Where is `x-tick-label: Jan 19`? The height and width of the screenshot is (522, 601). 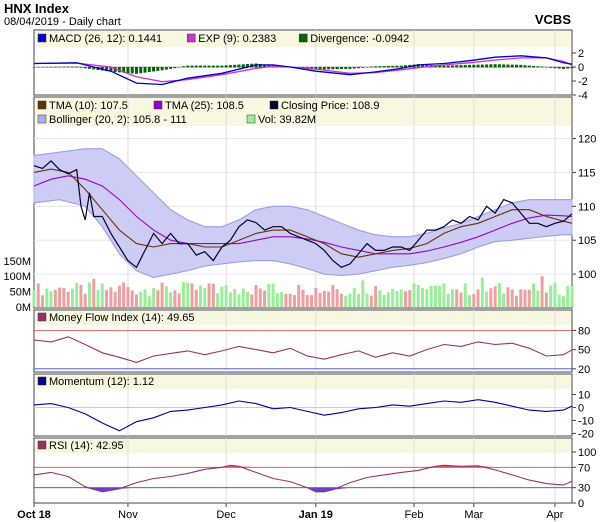 x-tick-label: Jan 19 is located at coordinates (316, 515).